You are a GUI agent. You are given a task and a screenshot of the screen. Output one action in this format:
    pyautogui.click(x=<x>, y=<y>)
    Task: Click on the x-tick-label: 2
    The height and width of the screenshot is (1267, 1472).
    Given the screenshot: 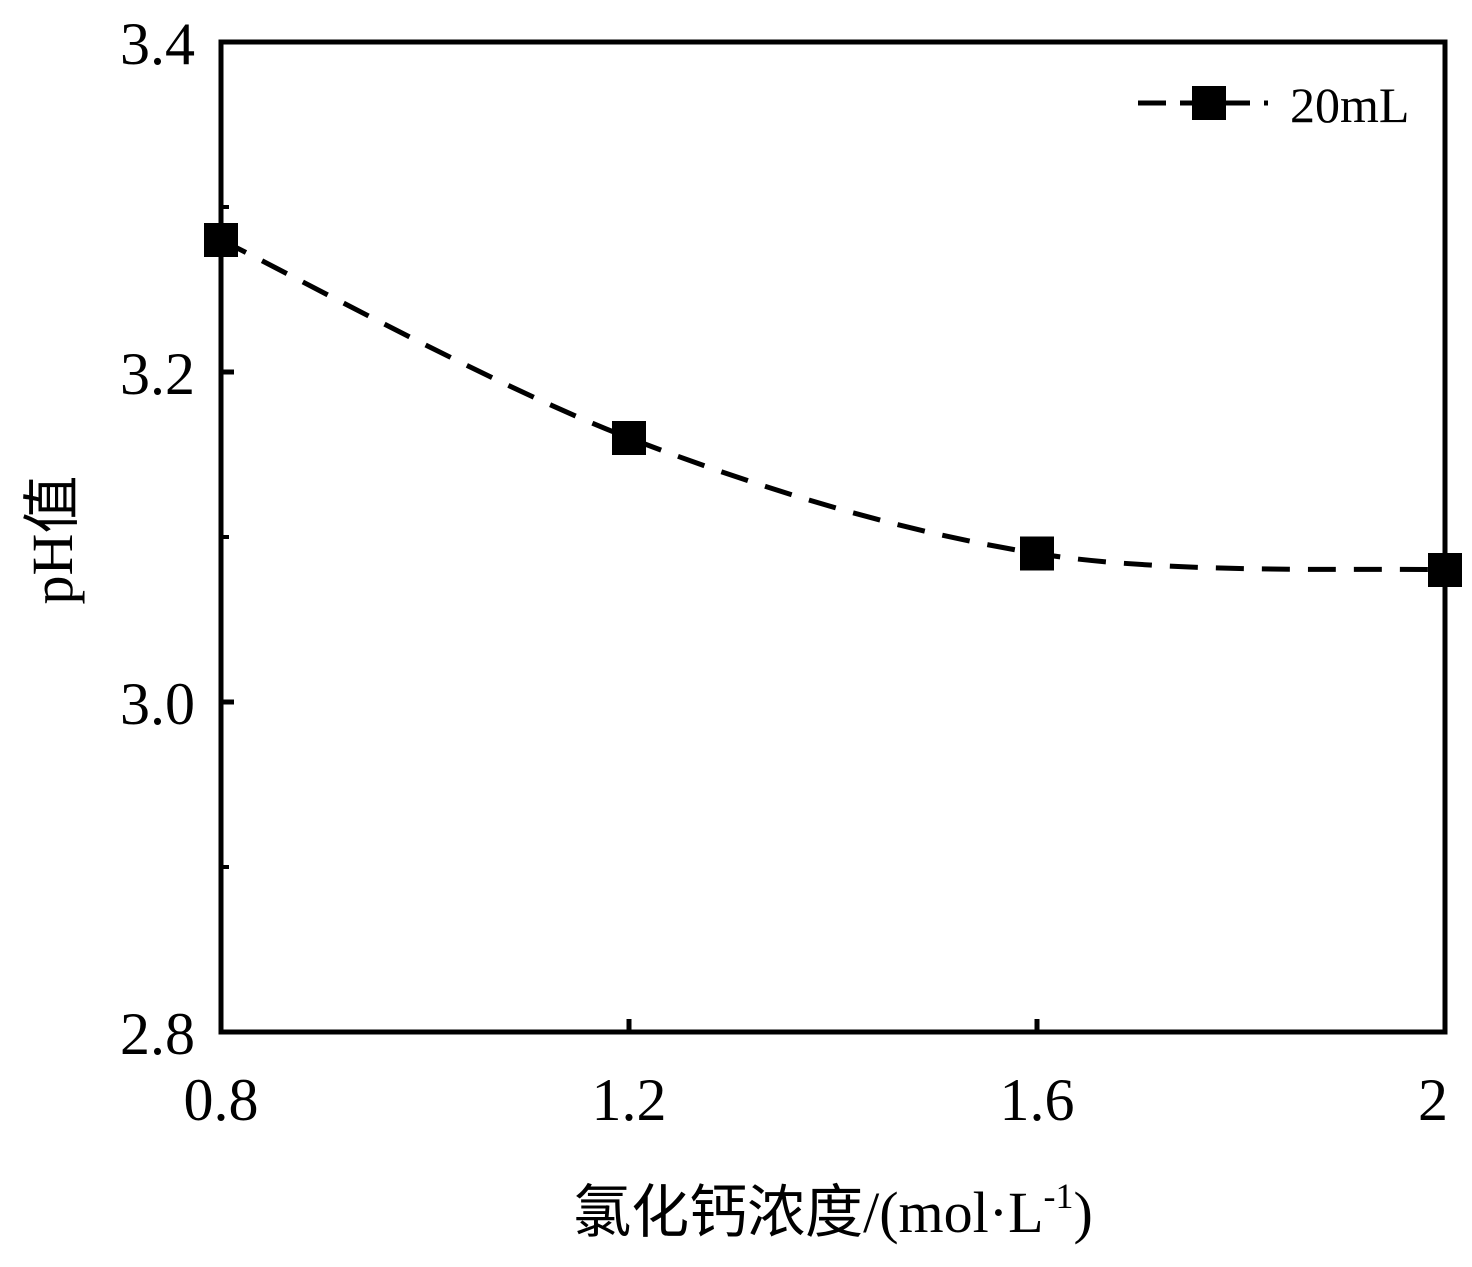 What is the action you would take?
    pyautogui.click(x=1433, y=1100)
    